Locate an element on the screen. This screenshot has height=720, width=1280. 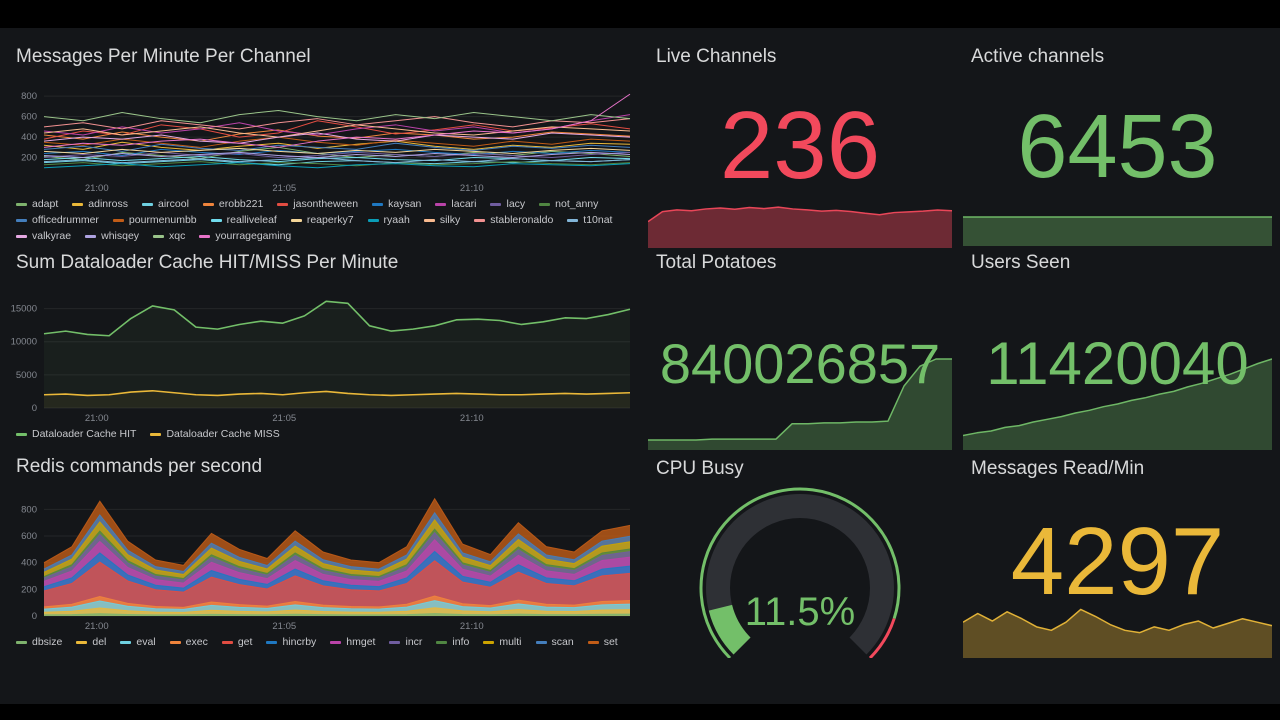
panel-title-users-seen: Users Seen is located at coordinates (1021, 262).